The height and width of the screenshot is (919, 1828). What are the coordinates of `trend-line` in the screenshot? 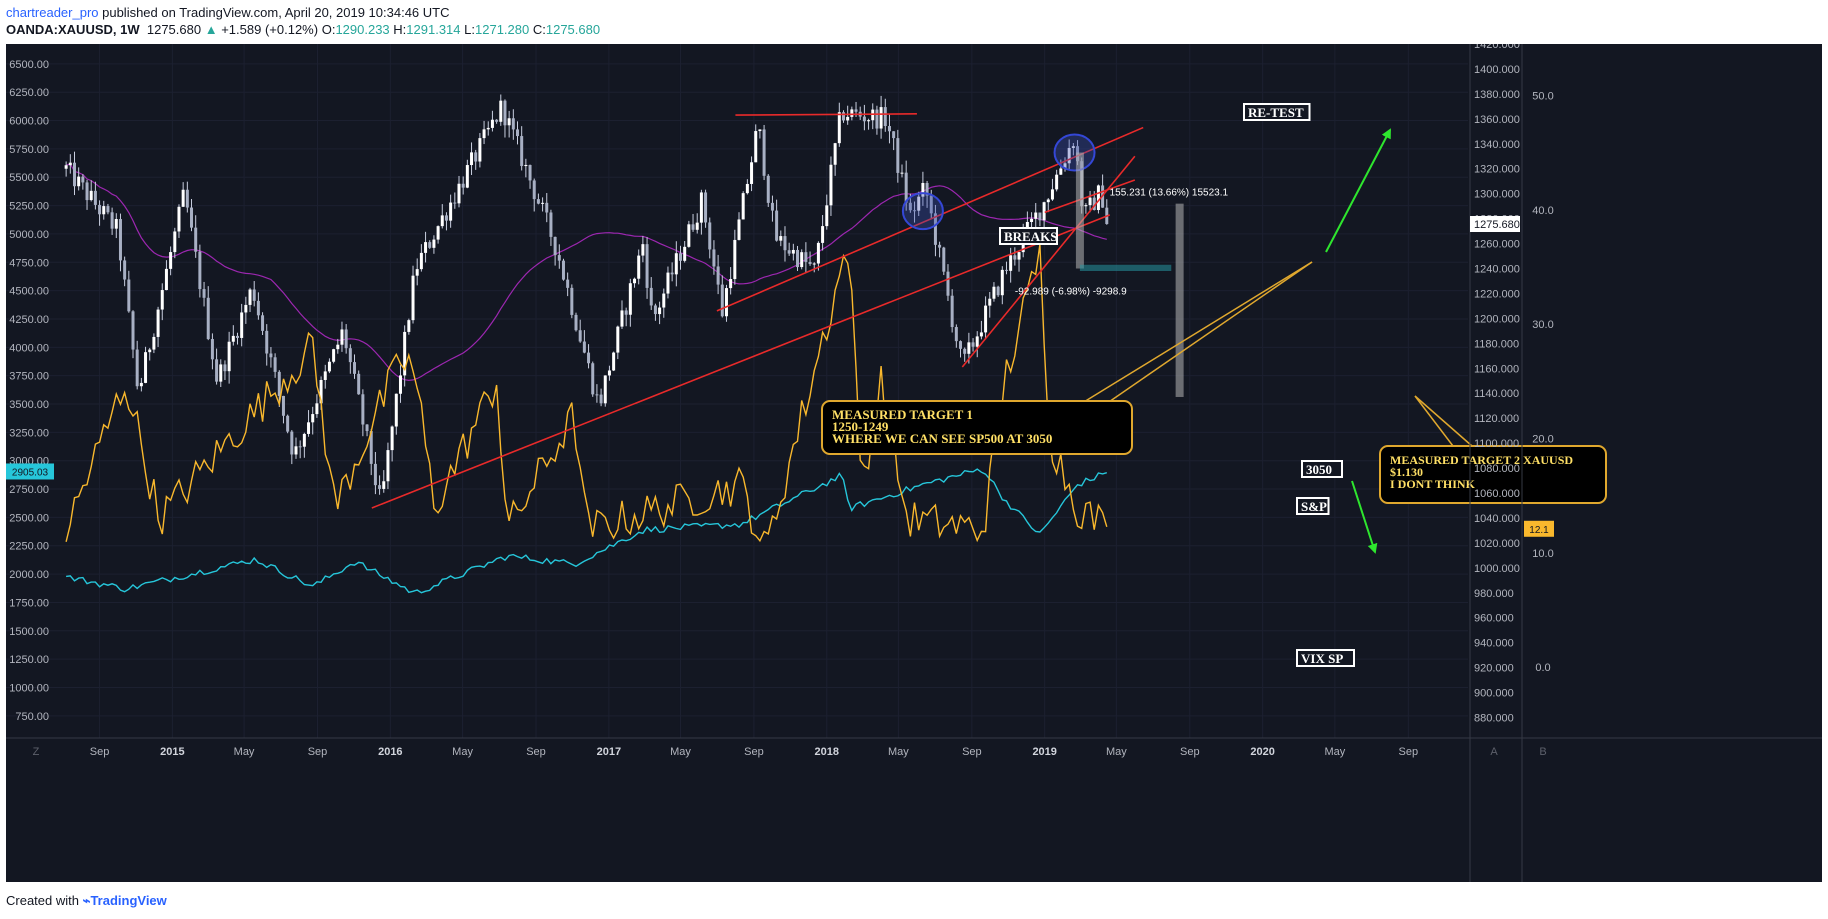 It's located at (930, 219).